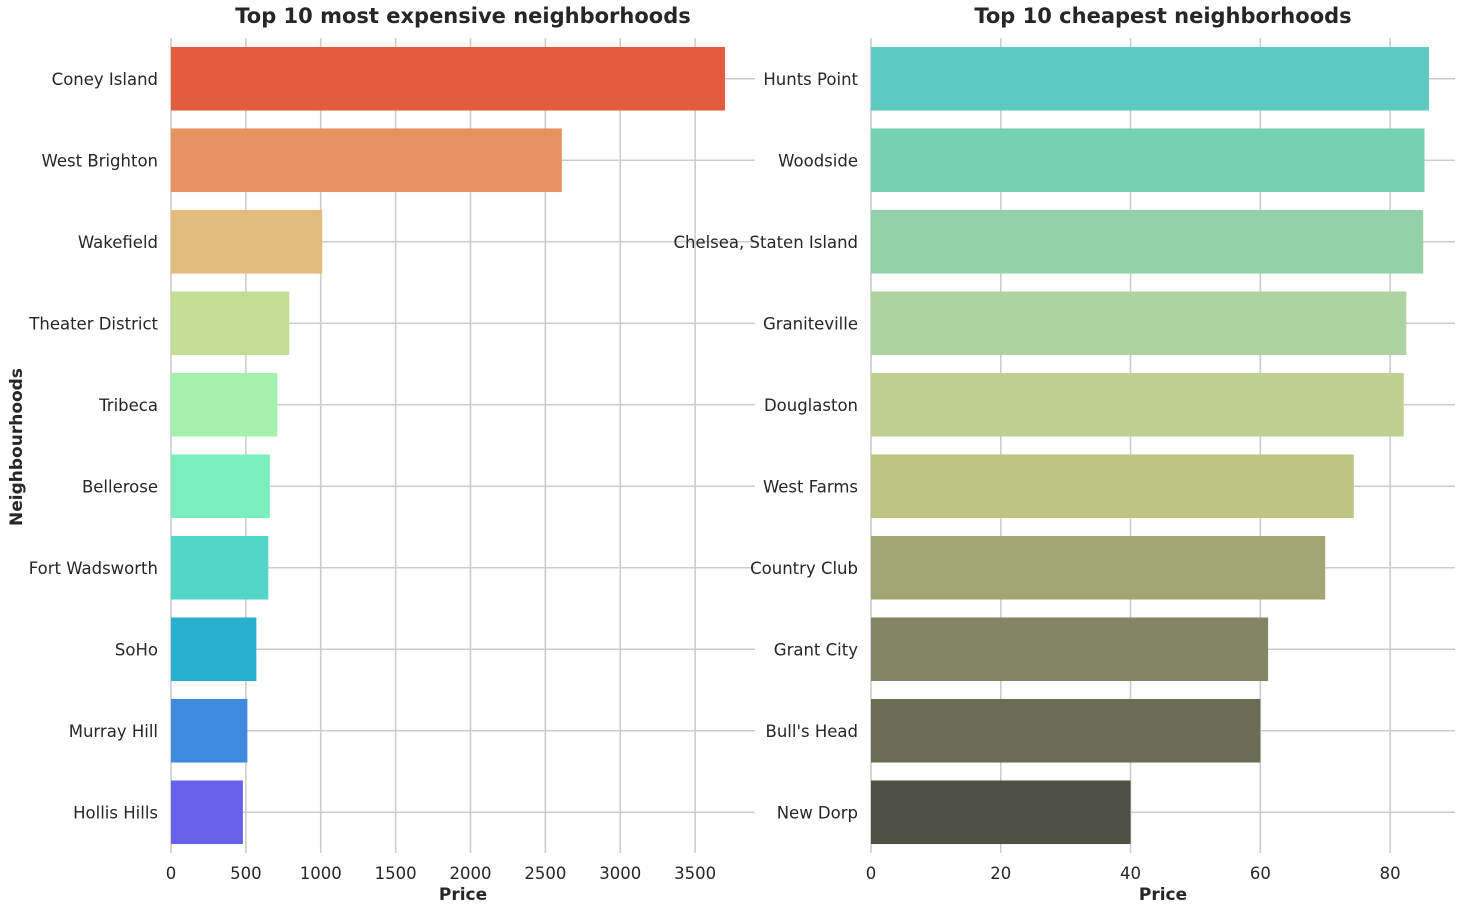 The width and height of the screenshot is (1461, 912). I want to click on y-tick-label-expensive: Hollis Hills, so click(115, 812).